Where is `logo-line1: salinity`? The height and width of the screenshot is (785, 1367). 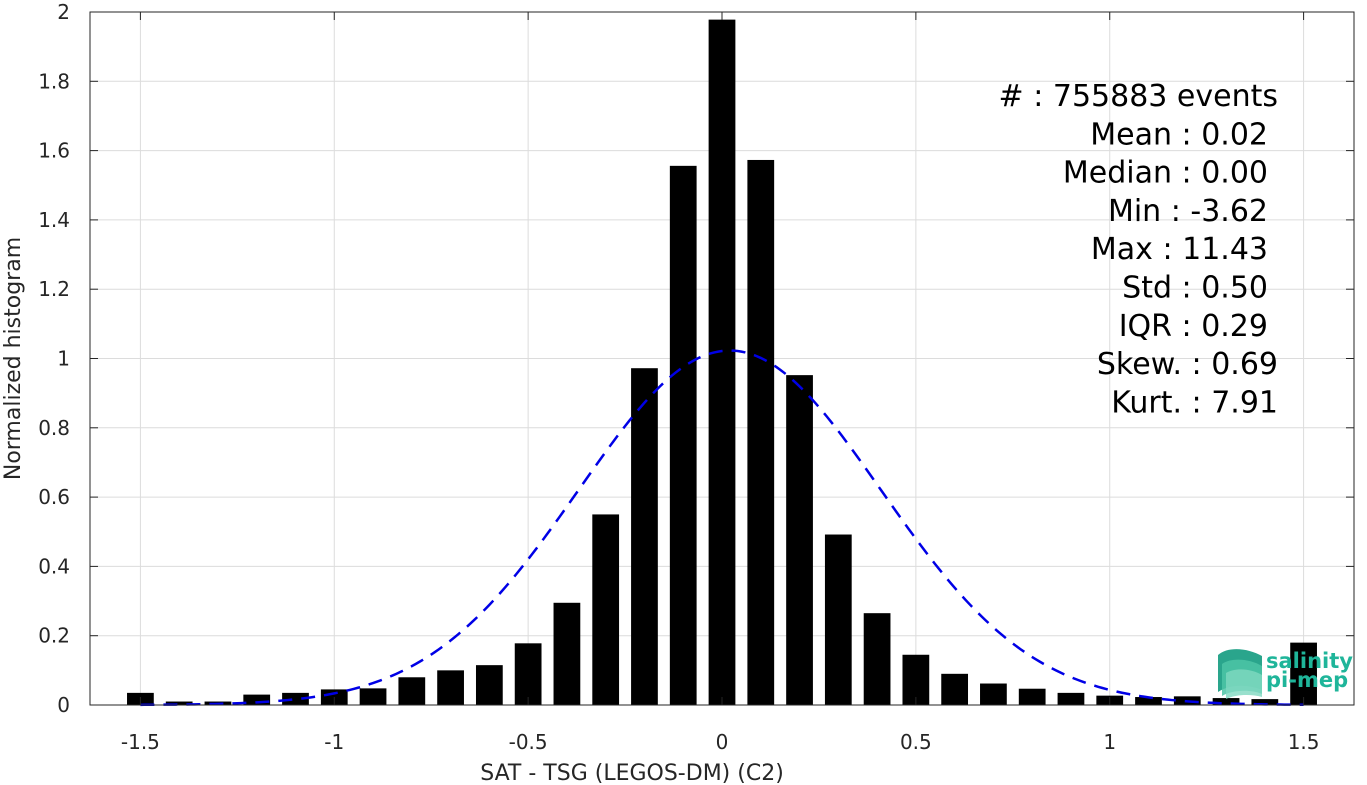
logo-line1: salinity is located at coordinates (1309, 661).